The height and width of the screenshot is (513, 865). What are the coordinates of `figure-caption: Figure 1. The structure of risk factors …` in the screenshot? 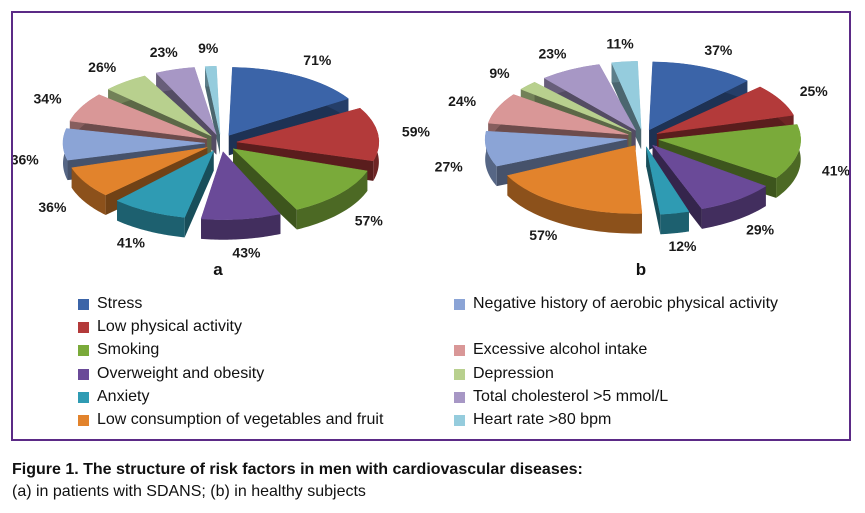 It's located at (434, 481).